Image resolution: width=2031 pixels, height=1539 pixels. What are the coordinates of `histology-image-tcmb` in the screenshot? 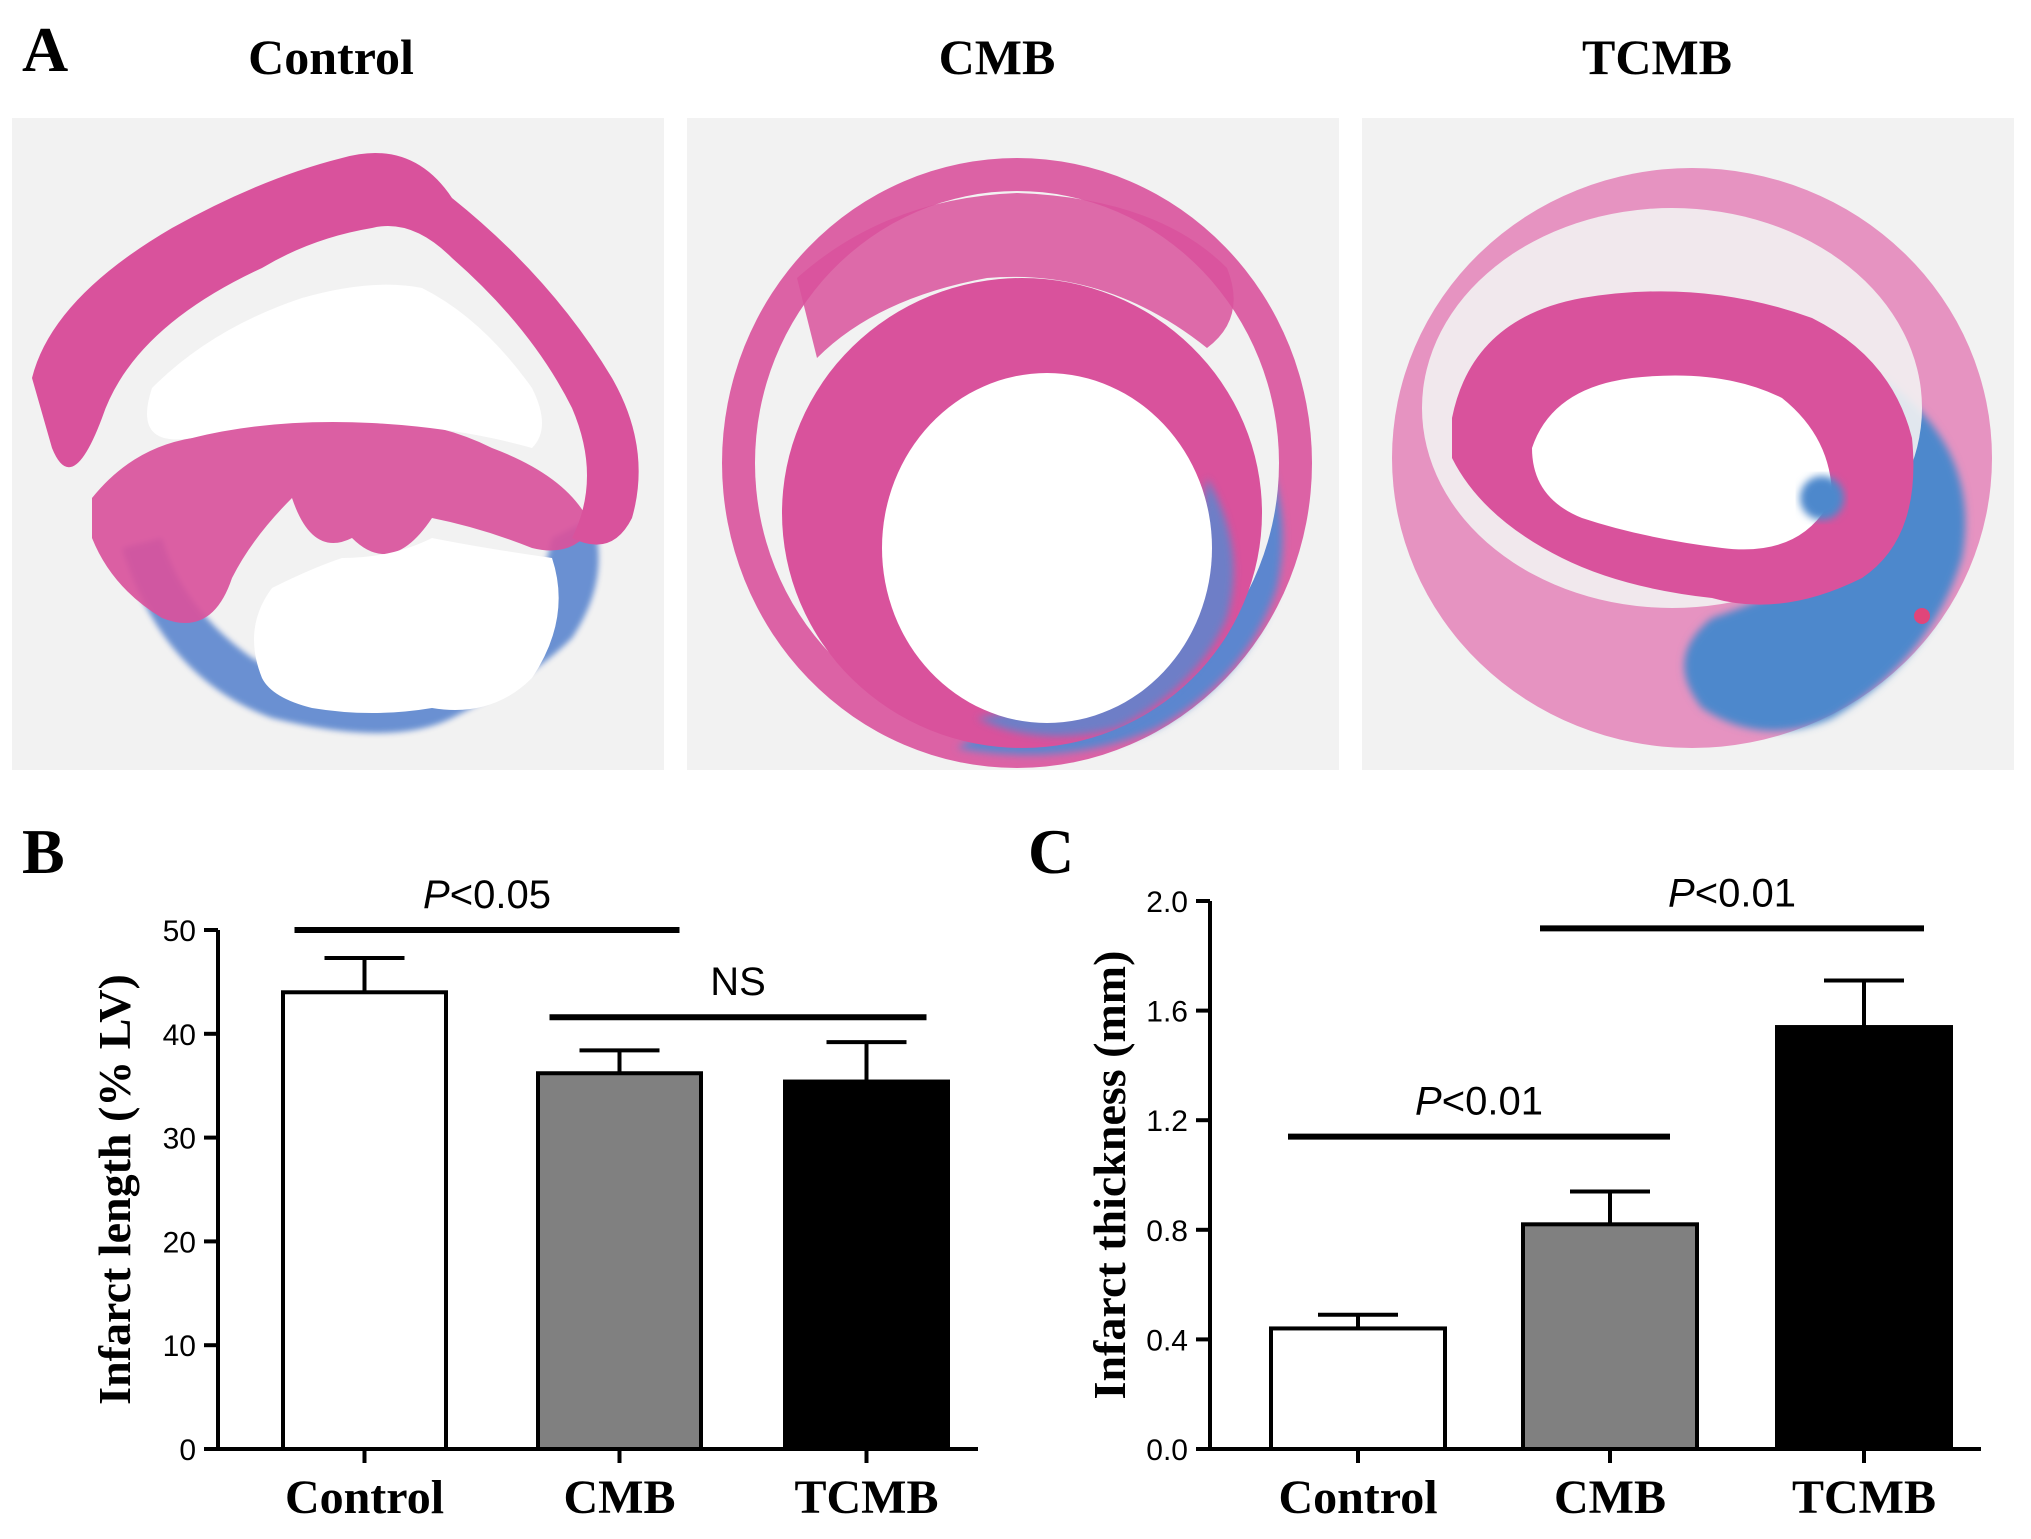 It's located at (1688, 444).